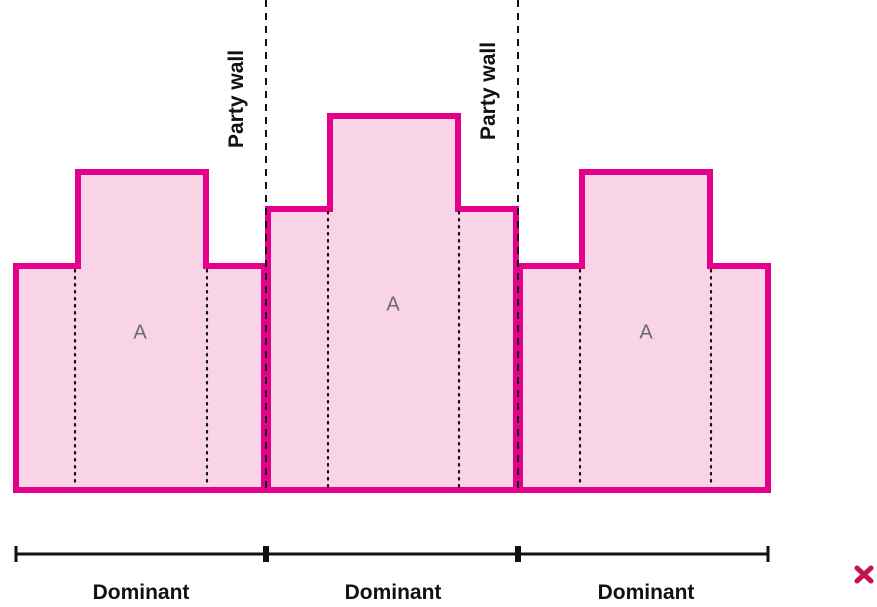 The width and height of the screenshot is (877, 607). Describe the element at coordinates (488, 91) in the screenshot. I see `party-wall-label-2: Party wall` at that location.